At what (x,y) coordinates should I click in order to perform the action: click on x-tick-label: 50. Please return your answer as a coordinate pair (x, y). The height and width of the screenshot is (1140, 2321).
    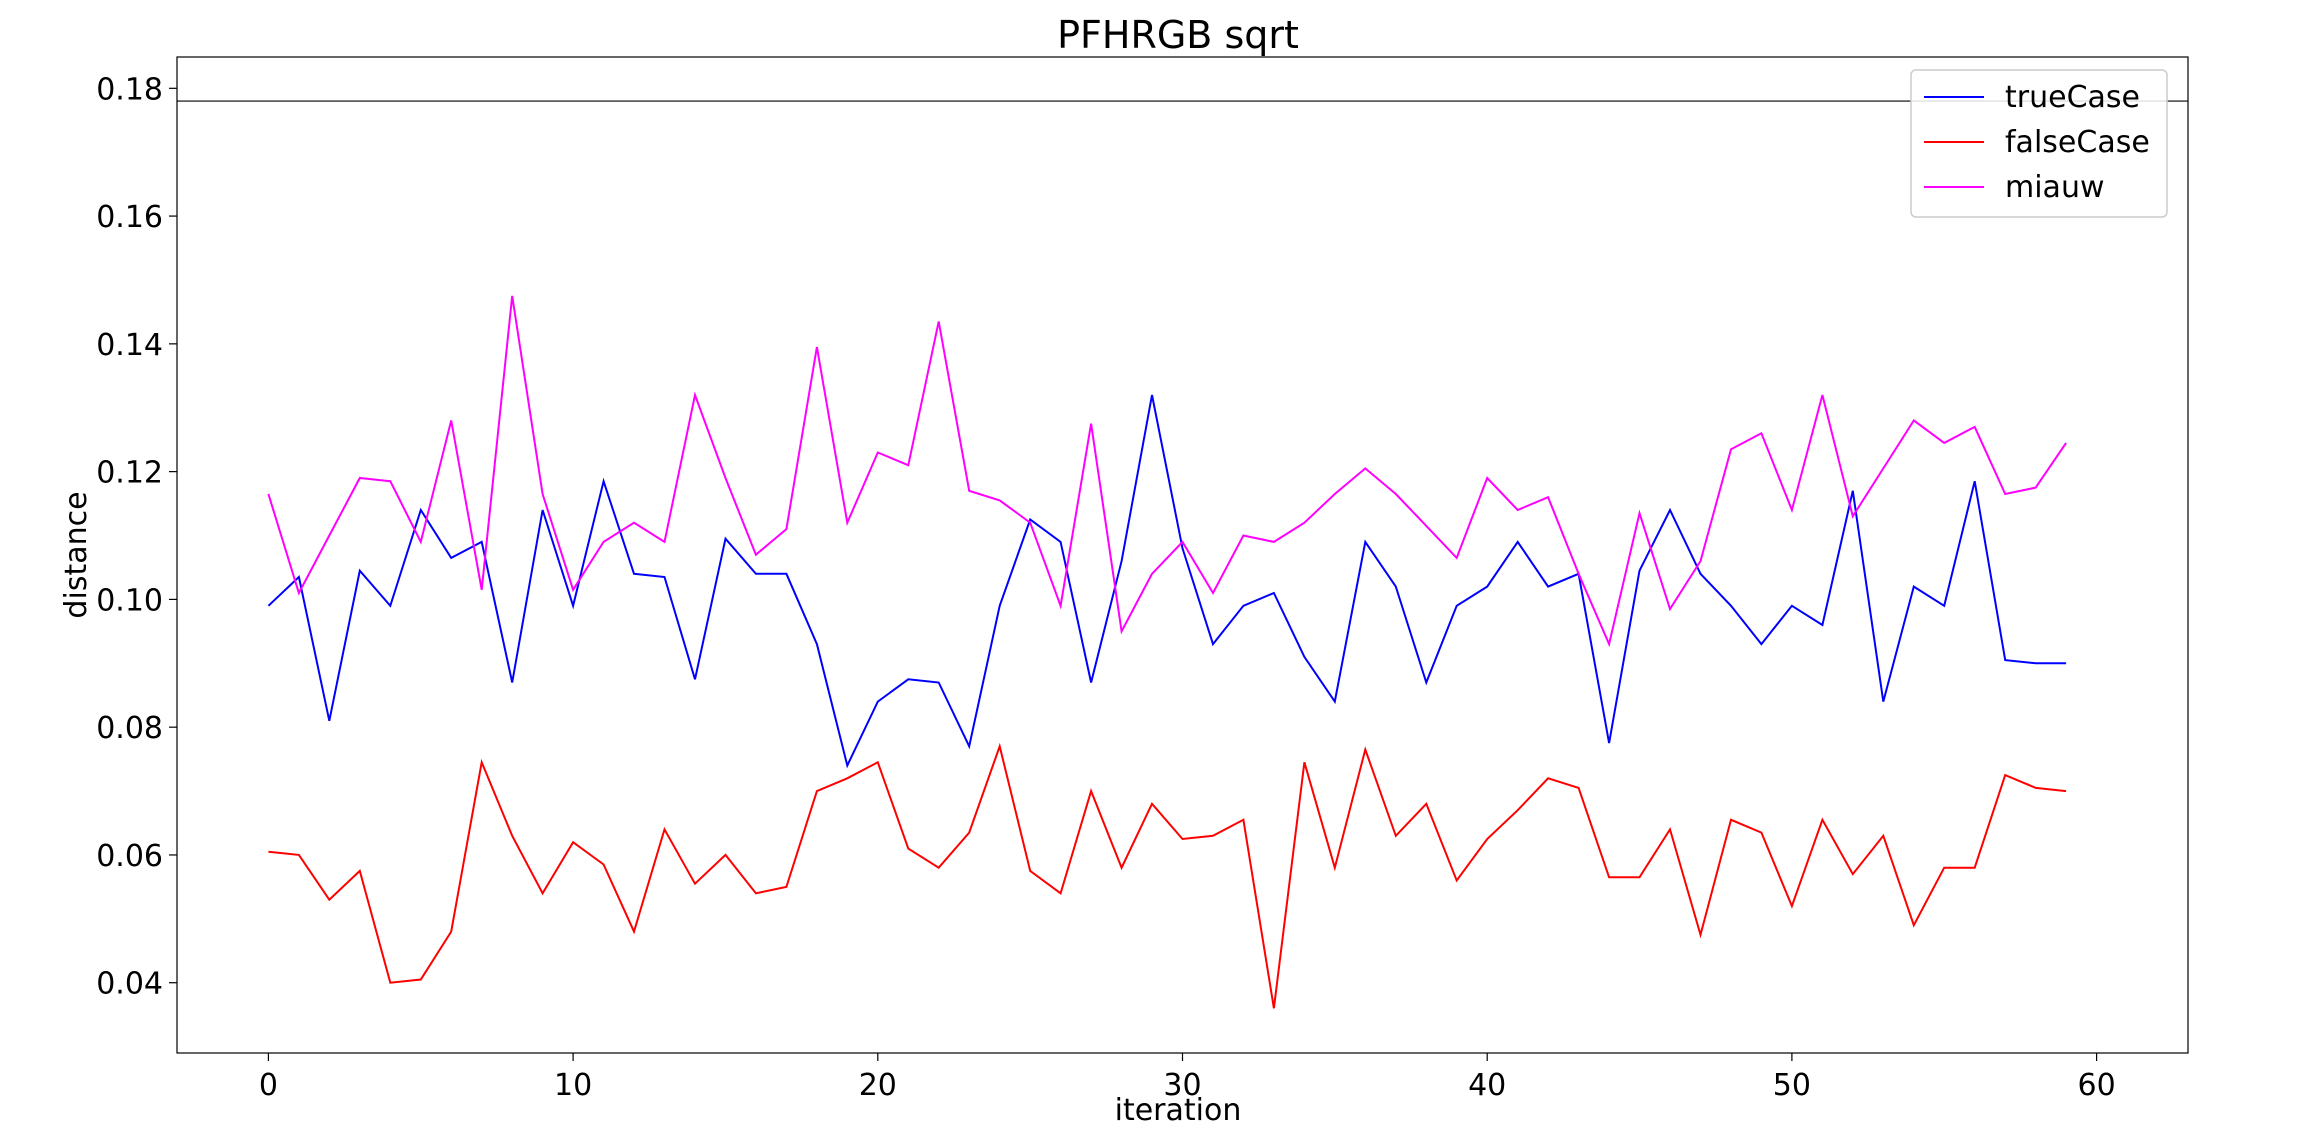
    Looking at the image, I should click on (1792, 1085).